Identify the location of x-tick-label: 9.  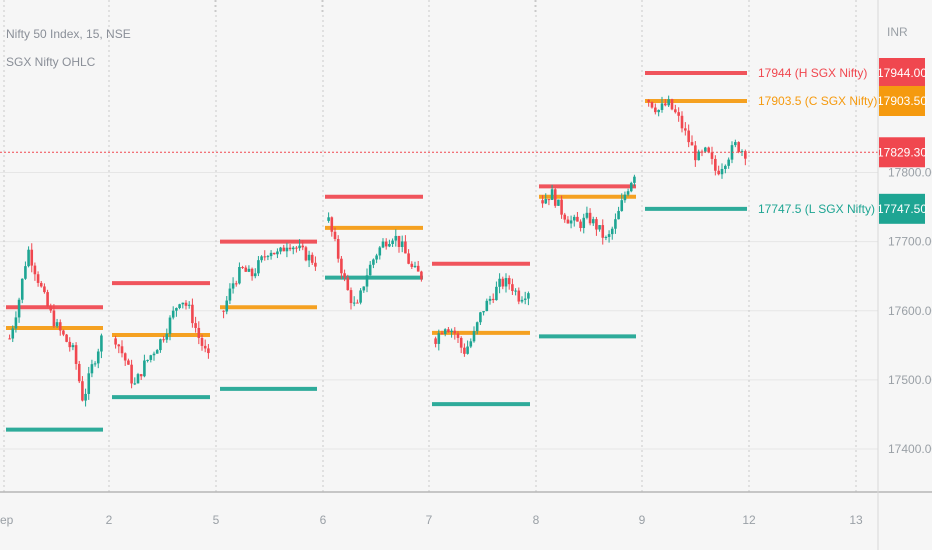
(642, 520).